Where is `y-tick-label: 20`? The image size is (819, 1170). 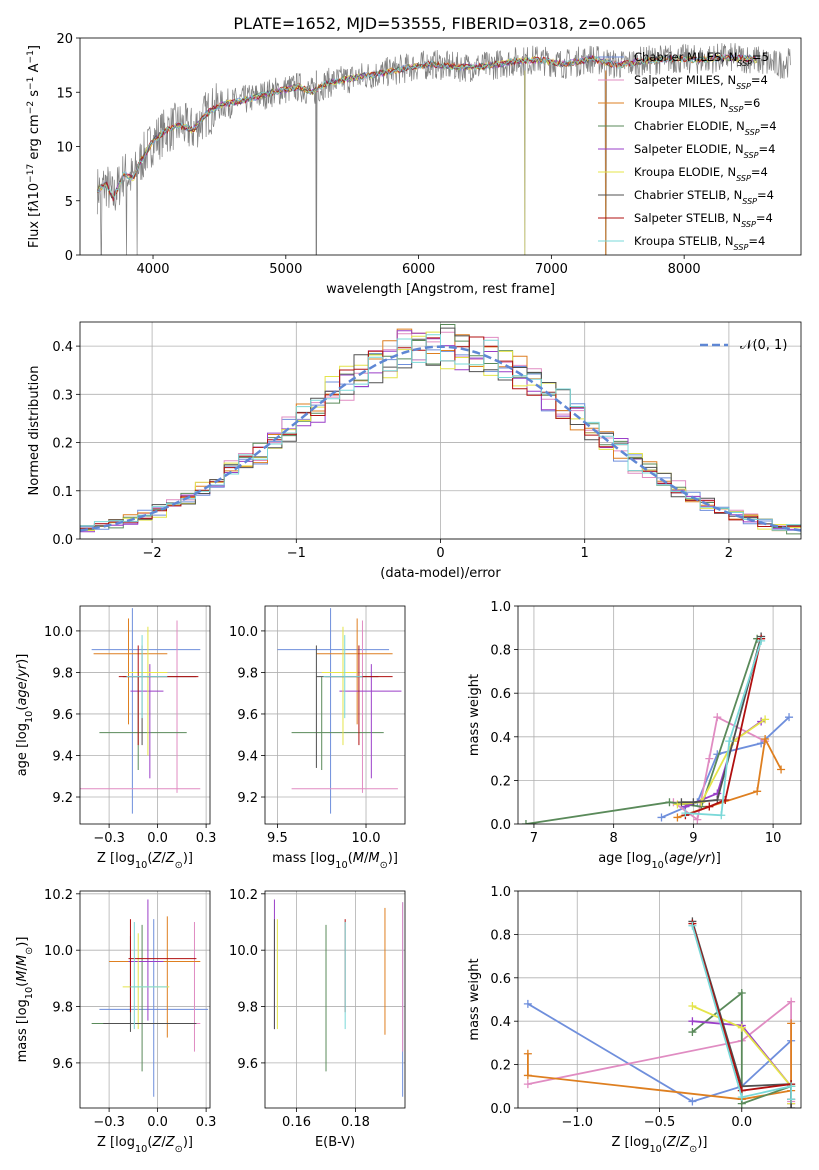
y-tick-label: 20 is located at coordinates (64, 39).